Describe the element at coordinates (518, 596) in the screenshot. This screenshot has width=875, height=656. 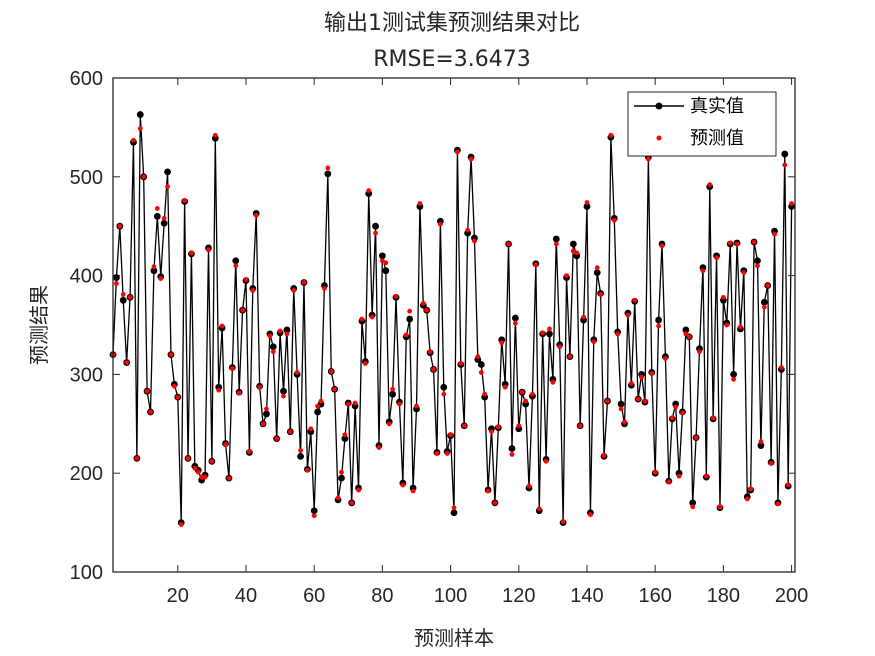
I see `x-tick-label: 120` at that location.